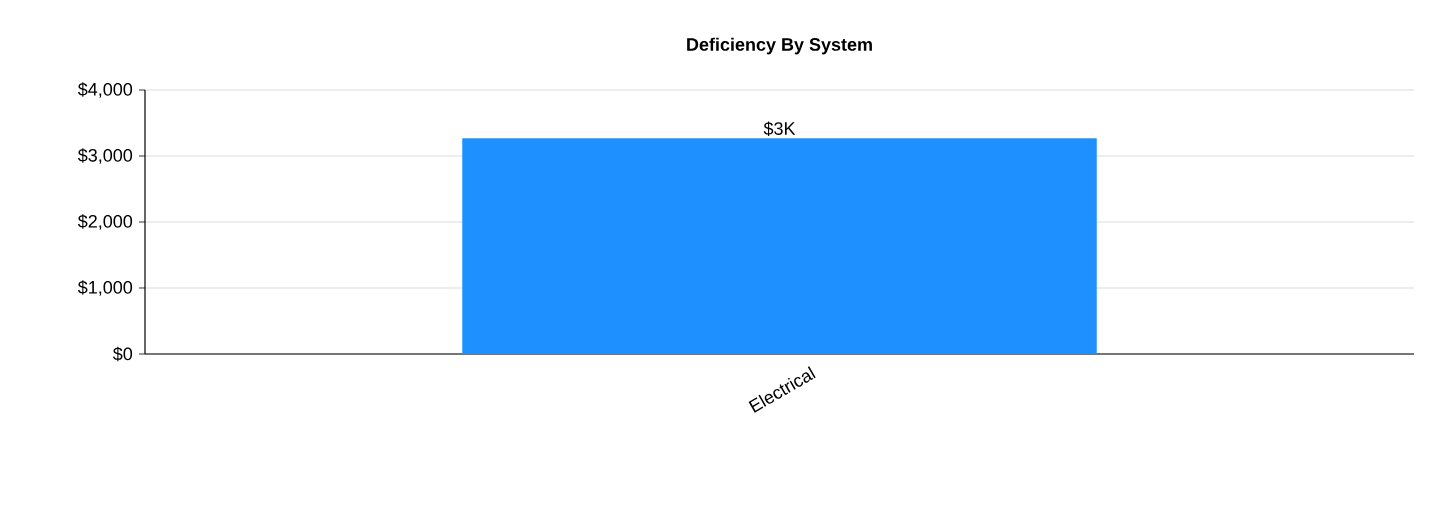 This screenshot has width=1442, height=512. What do you see at coordinates (105, 156) in the screenshot?
I see `y-tick-label: $3,000` at bounding box center [105, 156].